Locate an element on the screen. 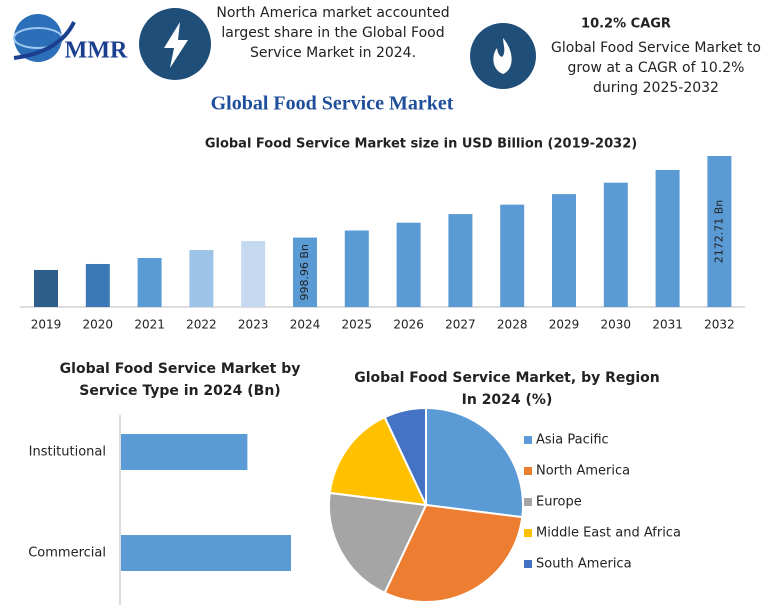 The width and height of the screenshot is (769, 612). y-tick-label: Commercial is located at coordinates (67, 553).